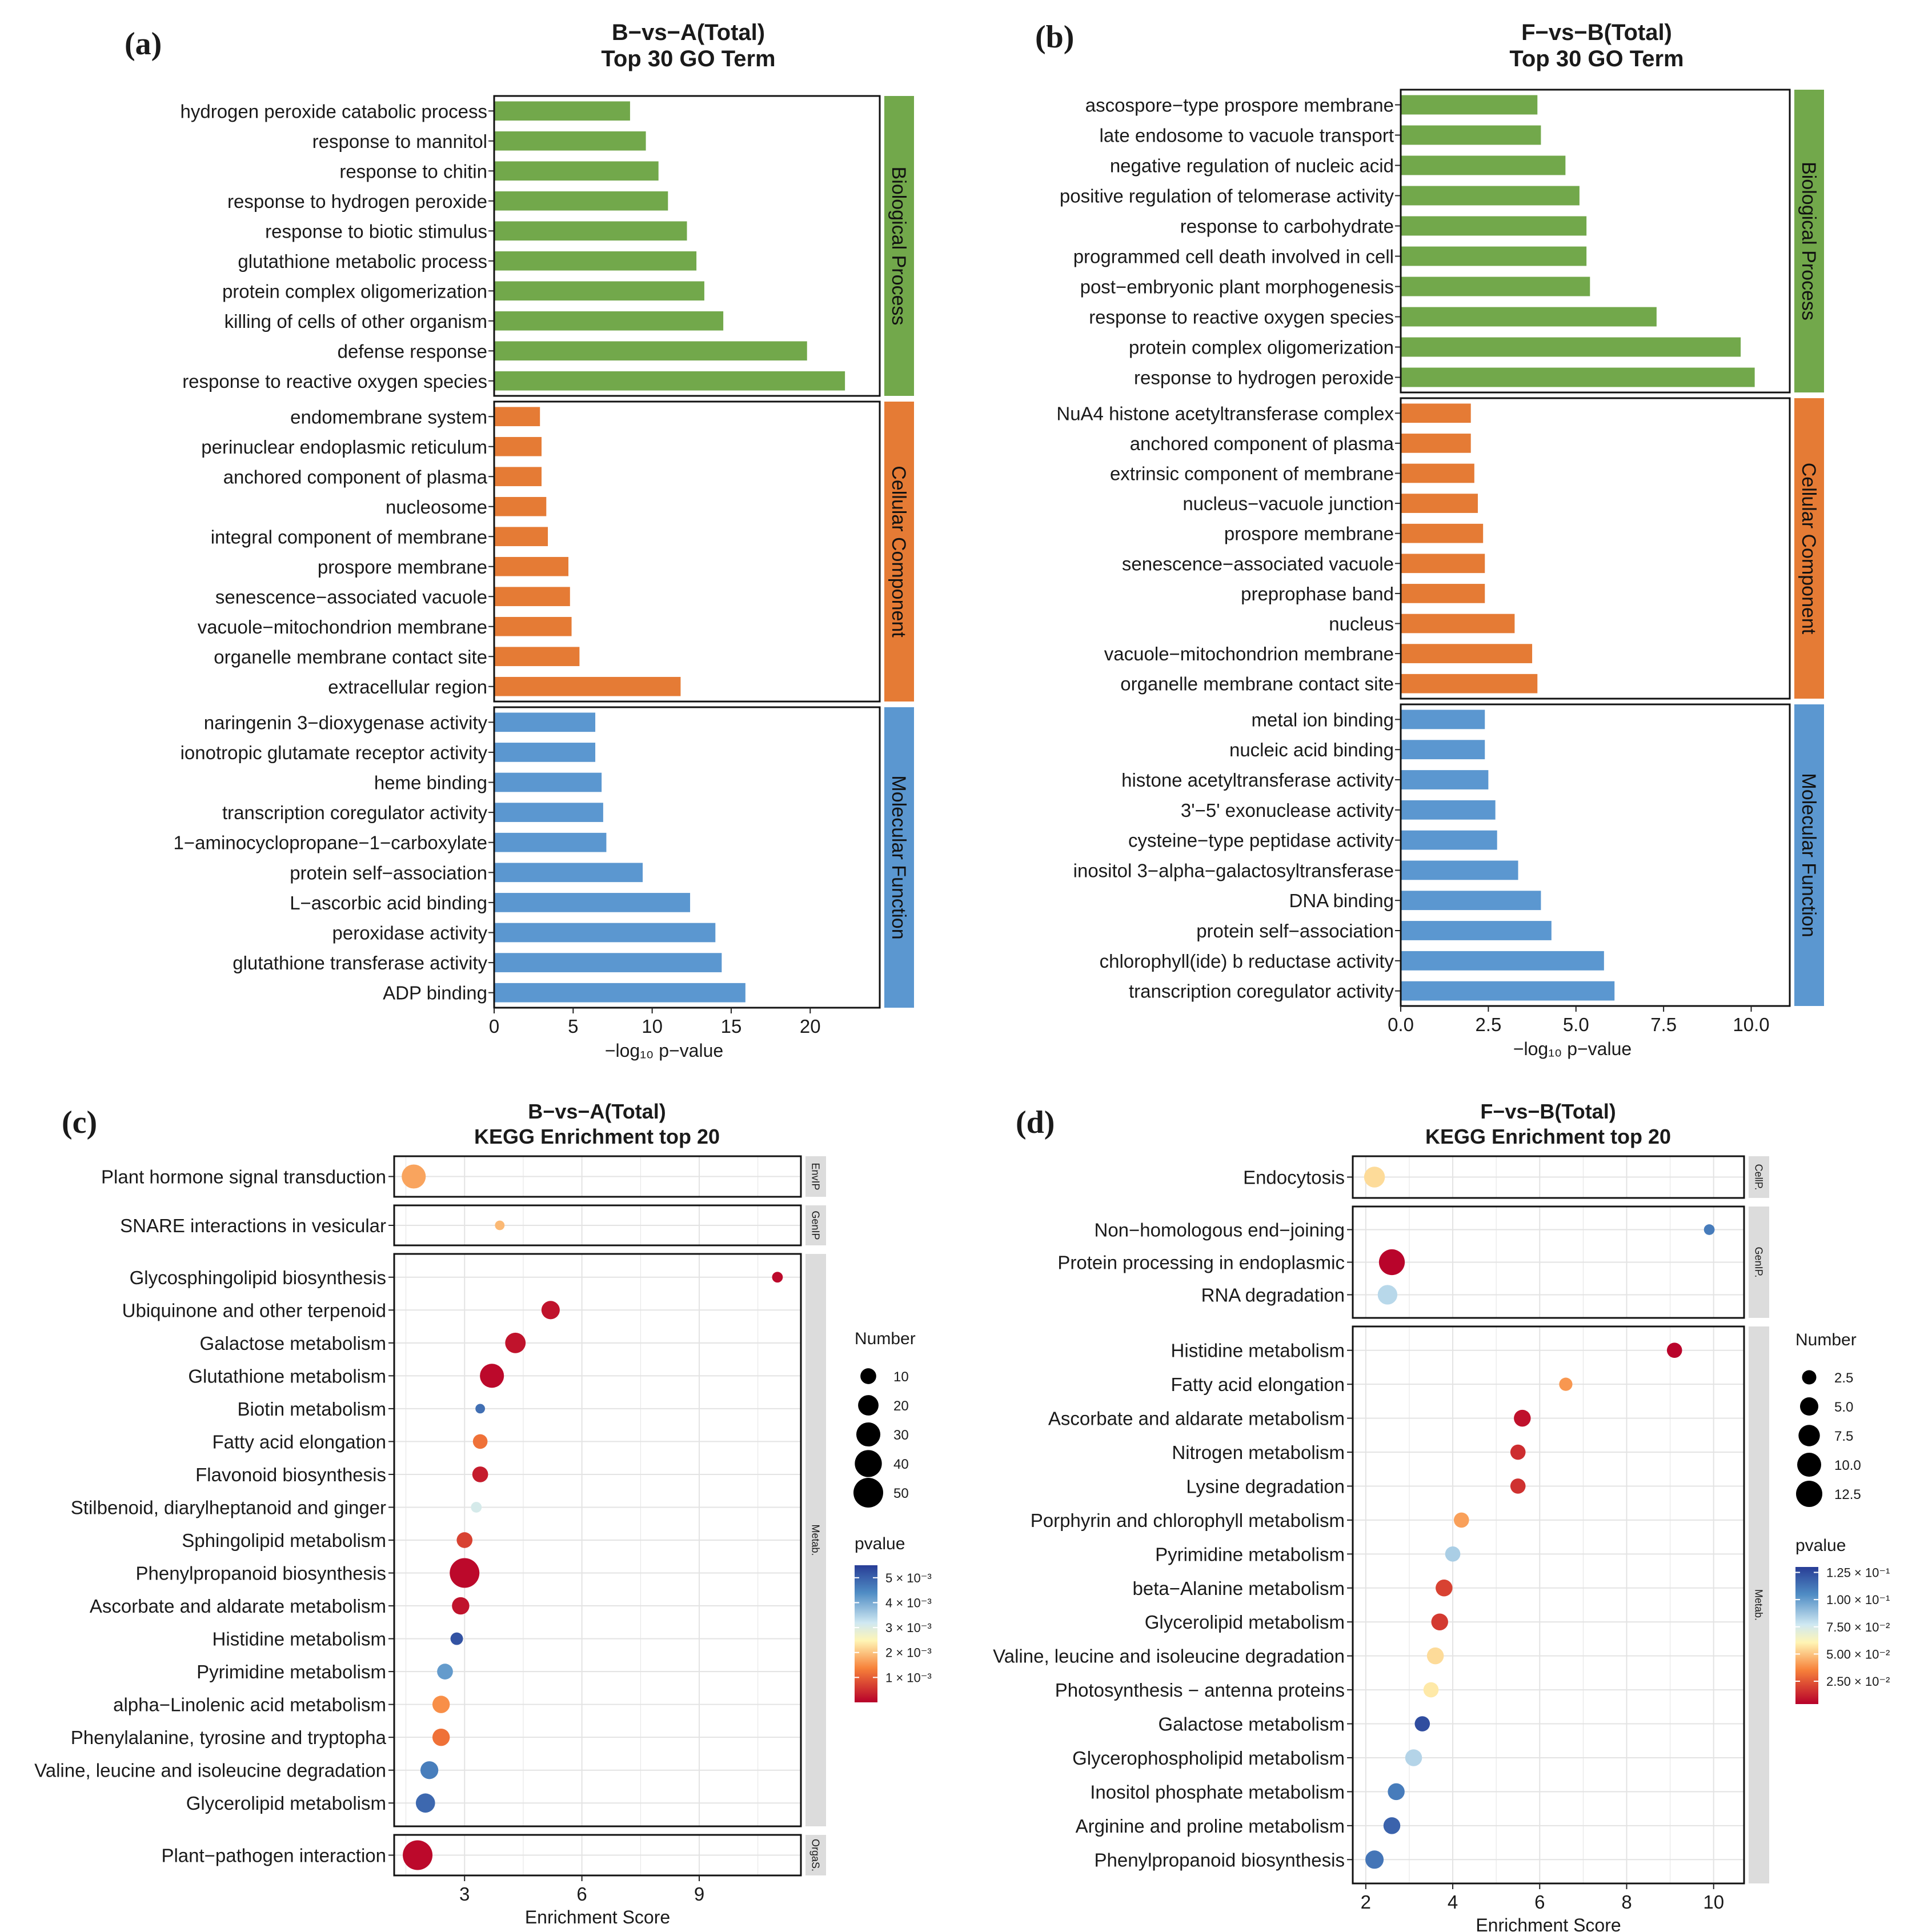  What do you see at coordinates (532, 597) in the screenshot?
I see `bar-senescence-associated-vacuole` at bounding box center [532, 597].